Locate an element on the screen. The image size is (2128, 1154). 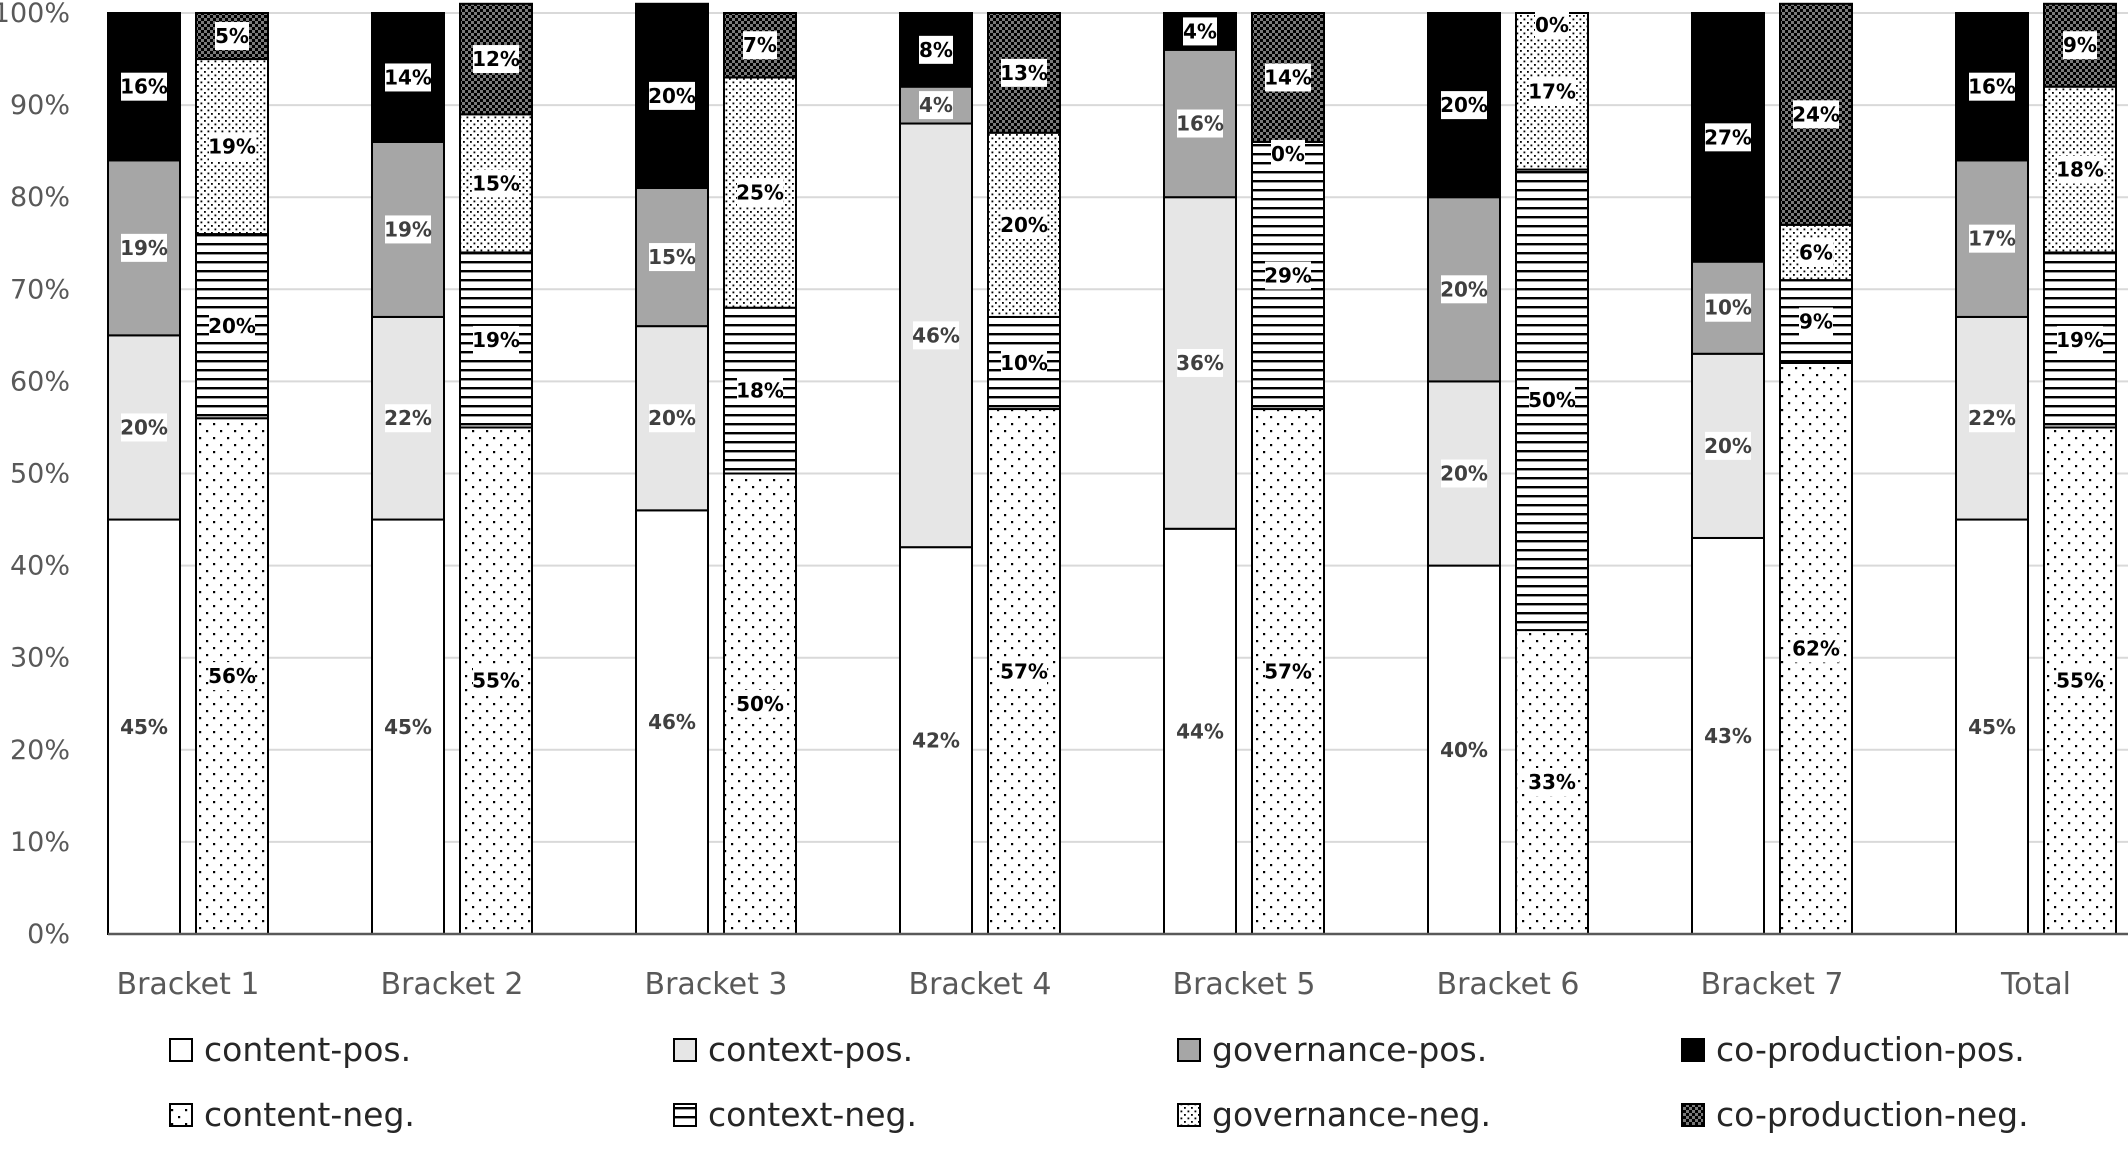
y-tick-label: 50% is located at coordinates (40, 474).